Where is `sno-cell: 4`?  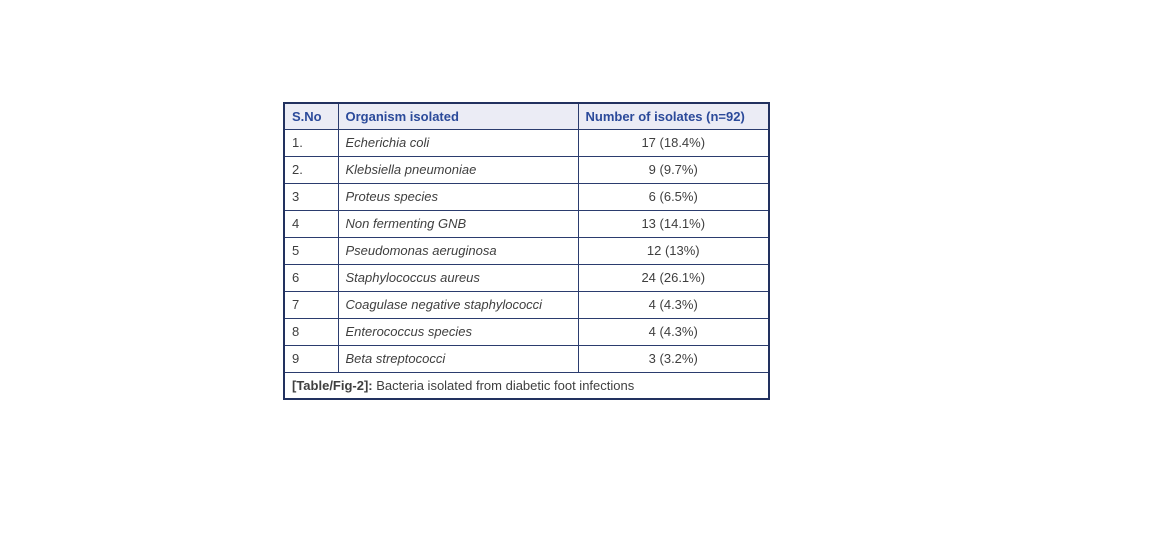
sno-cell: 4 is located at coordinates (311, 223).